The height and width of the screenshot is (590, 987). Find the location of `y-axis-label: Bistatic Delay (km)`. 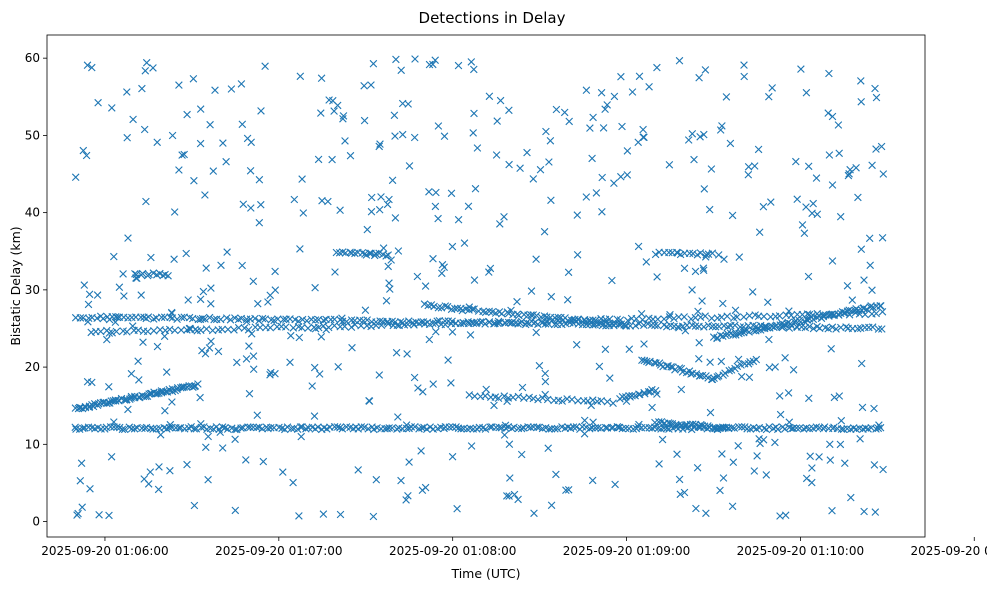

y-axis-label: Bistatic Delay (km) is located at coordinates (15, 285).